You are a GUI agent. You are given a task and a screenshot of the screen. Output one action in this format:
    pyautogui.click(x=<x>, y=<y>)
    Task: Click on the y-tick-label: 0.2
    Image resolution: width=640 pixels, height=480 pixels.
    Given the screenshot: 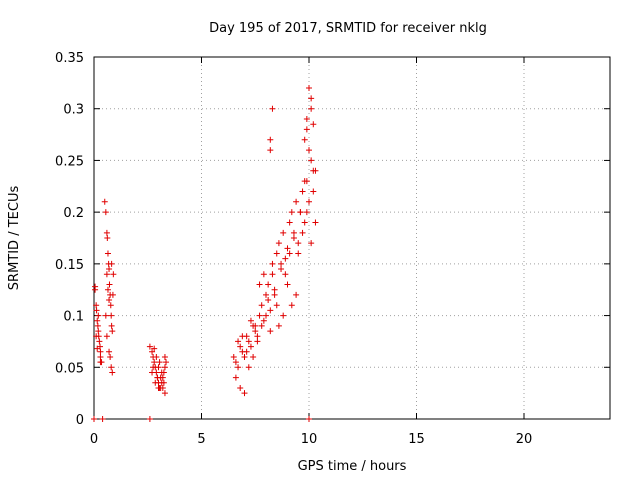 What is the action you would take?
    pyautogui.click(x=73, y=213)
    